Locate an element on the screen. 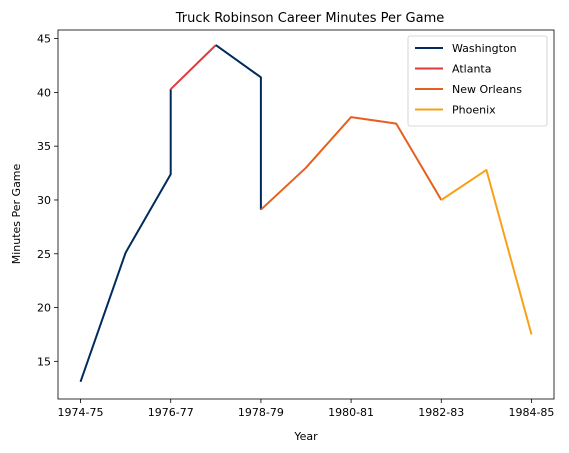  y-tick-label: 40 is located at coordinates (44, 92).